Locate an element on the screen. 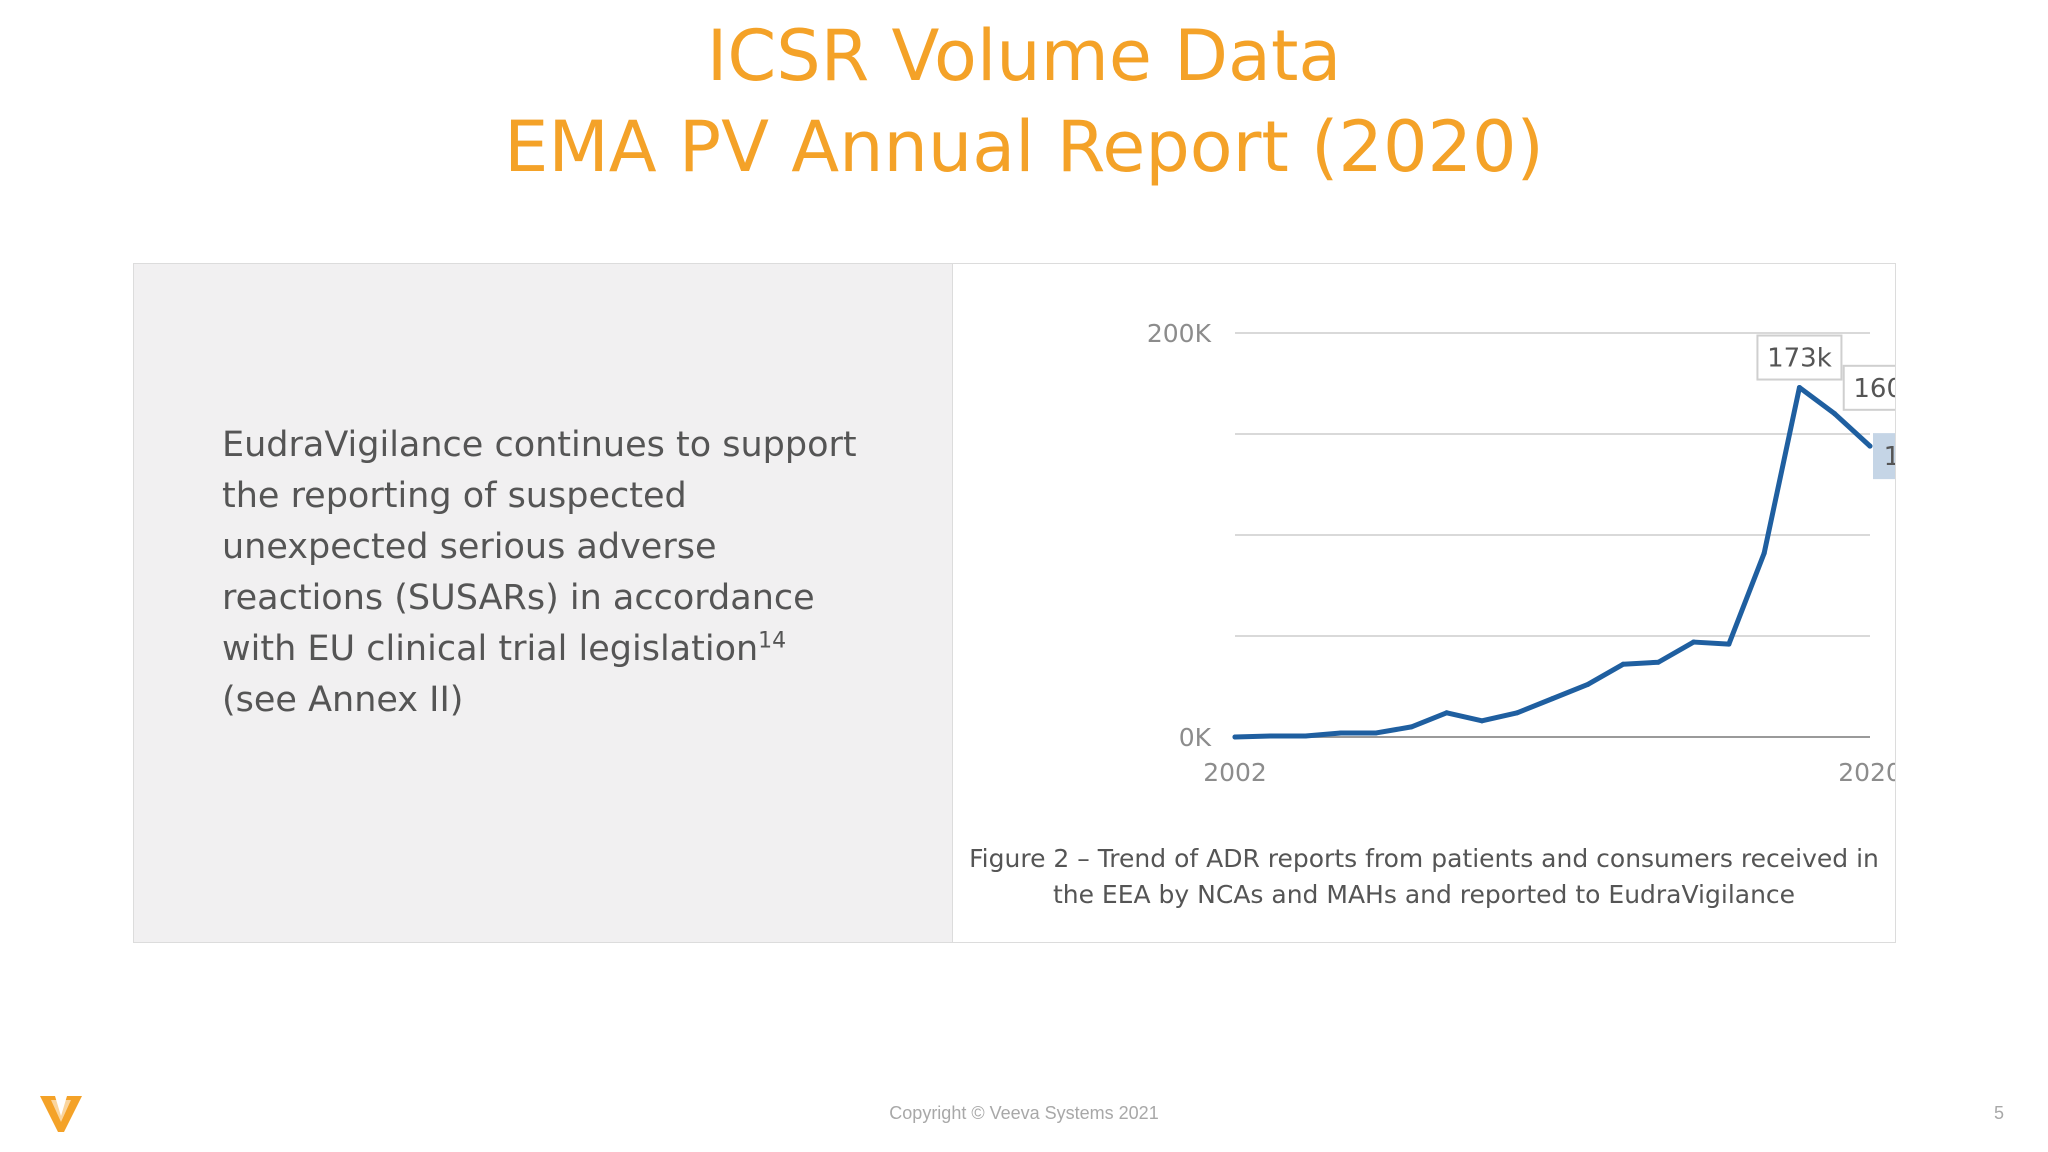 Image resolution: width=2048 pixels, height=1152 pixels. slide-title-line1: ICSR Volume Data is located at coordinates (1024, 56).